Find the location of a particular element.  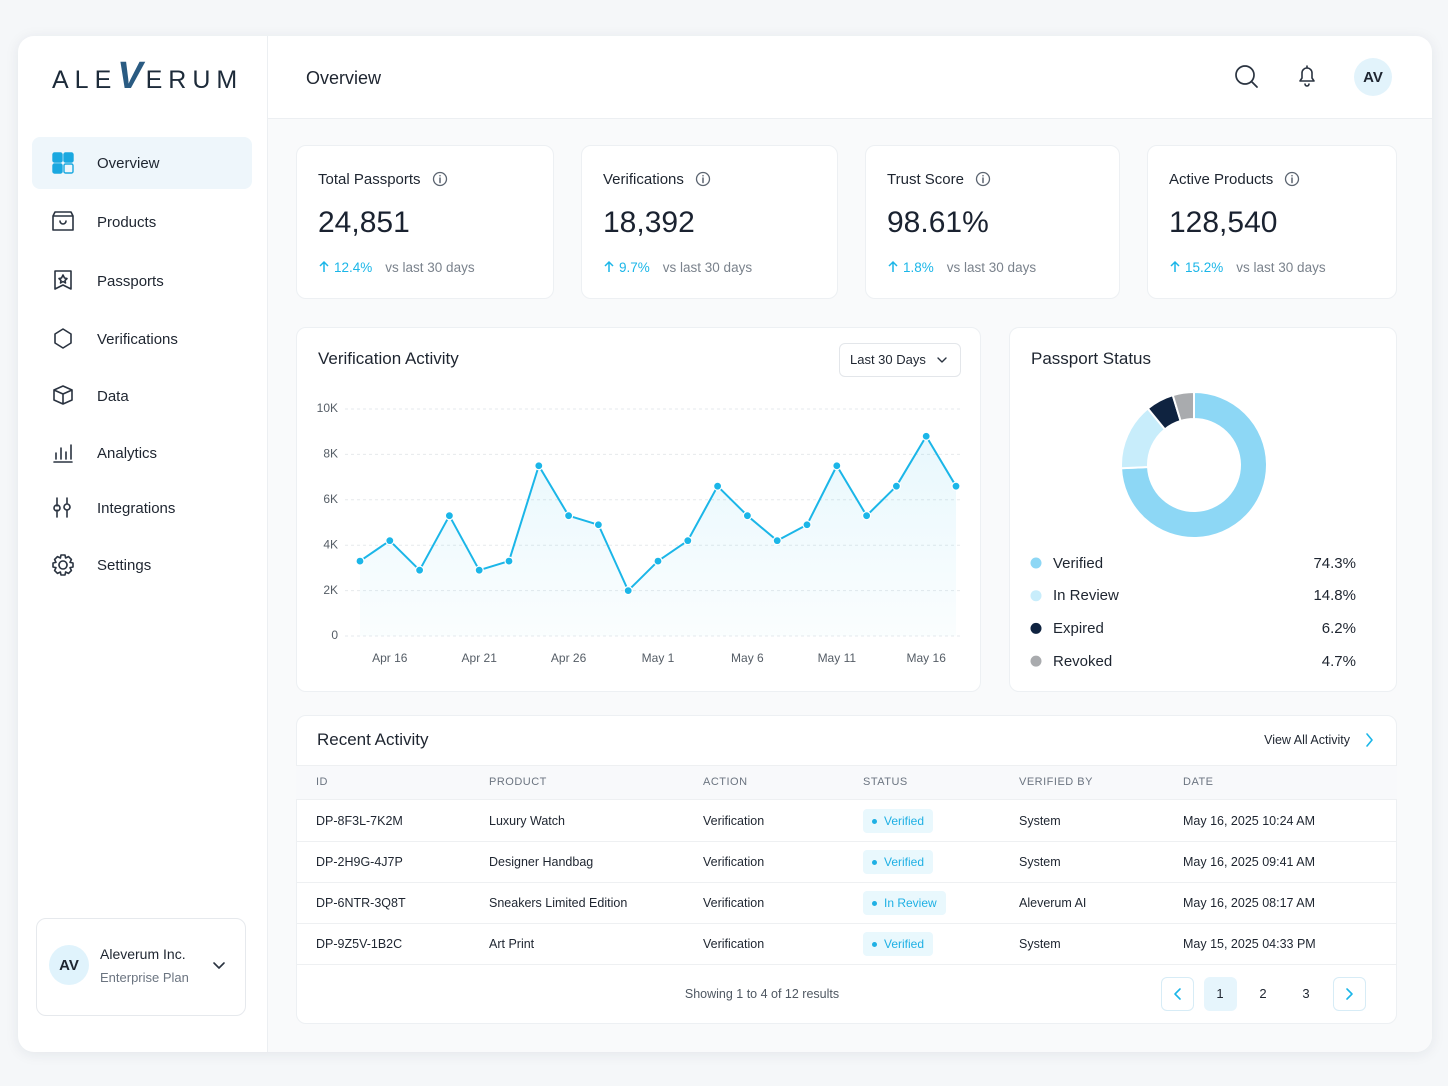

cell: May 16, 2025 08:17 AM is located at coordinates (1249, 903).